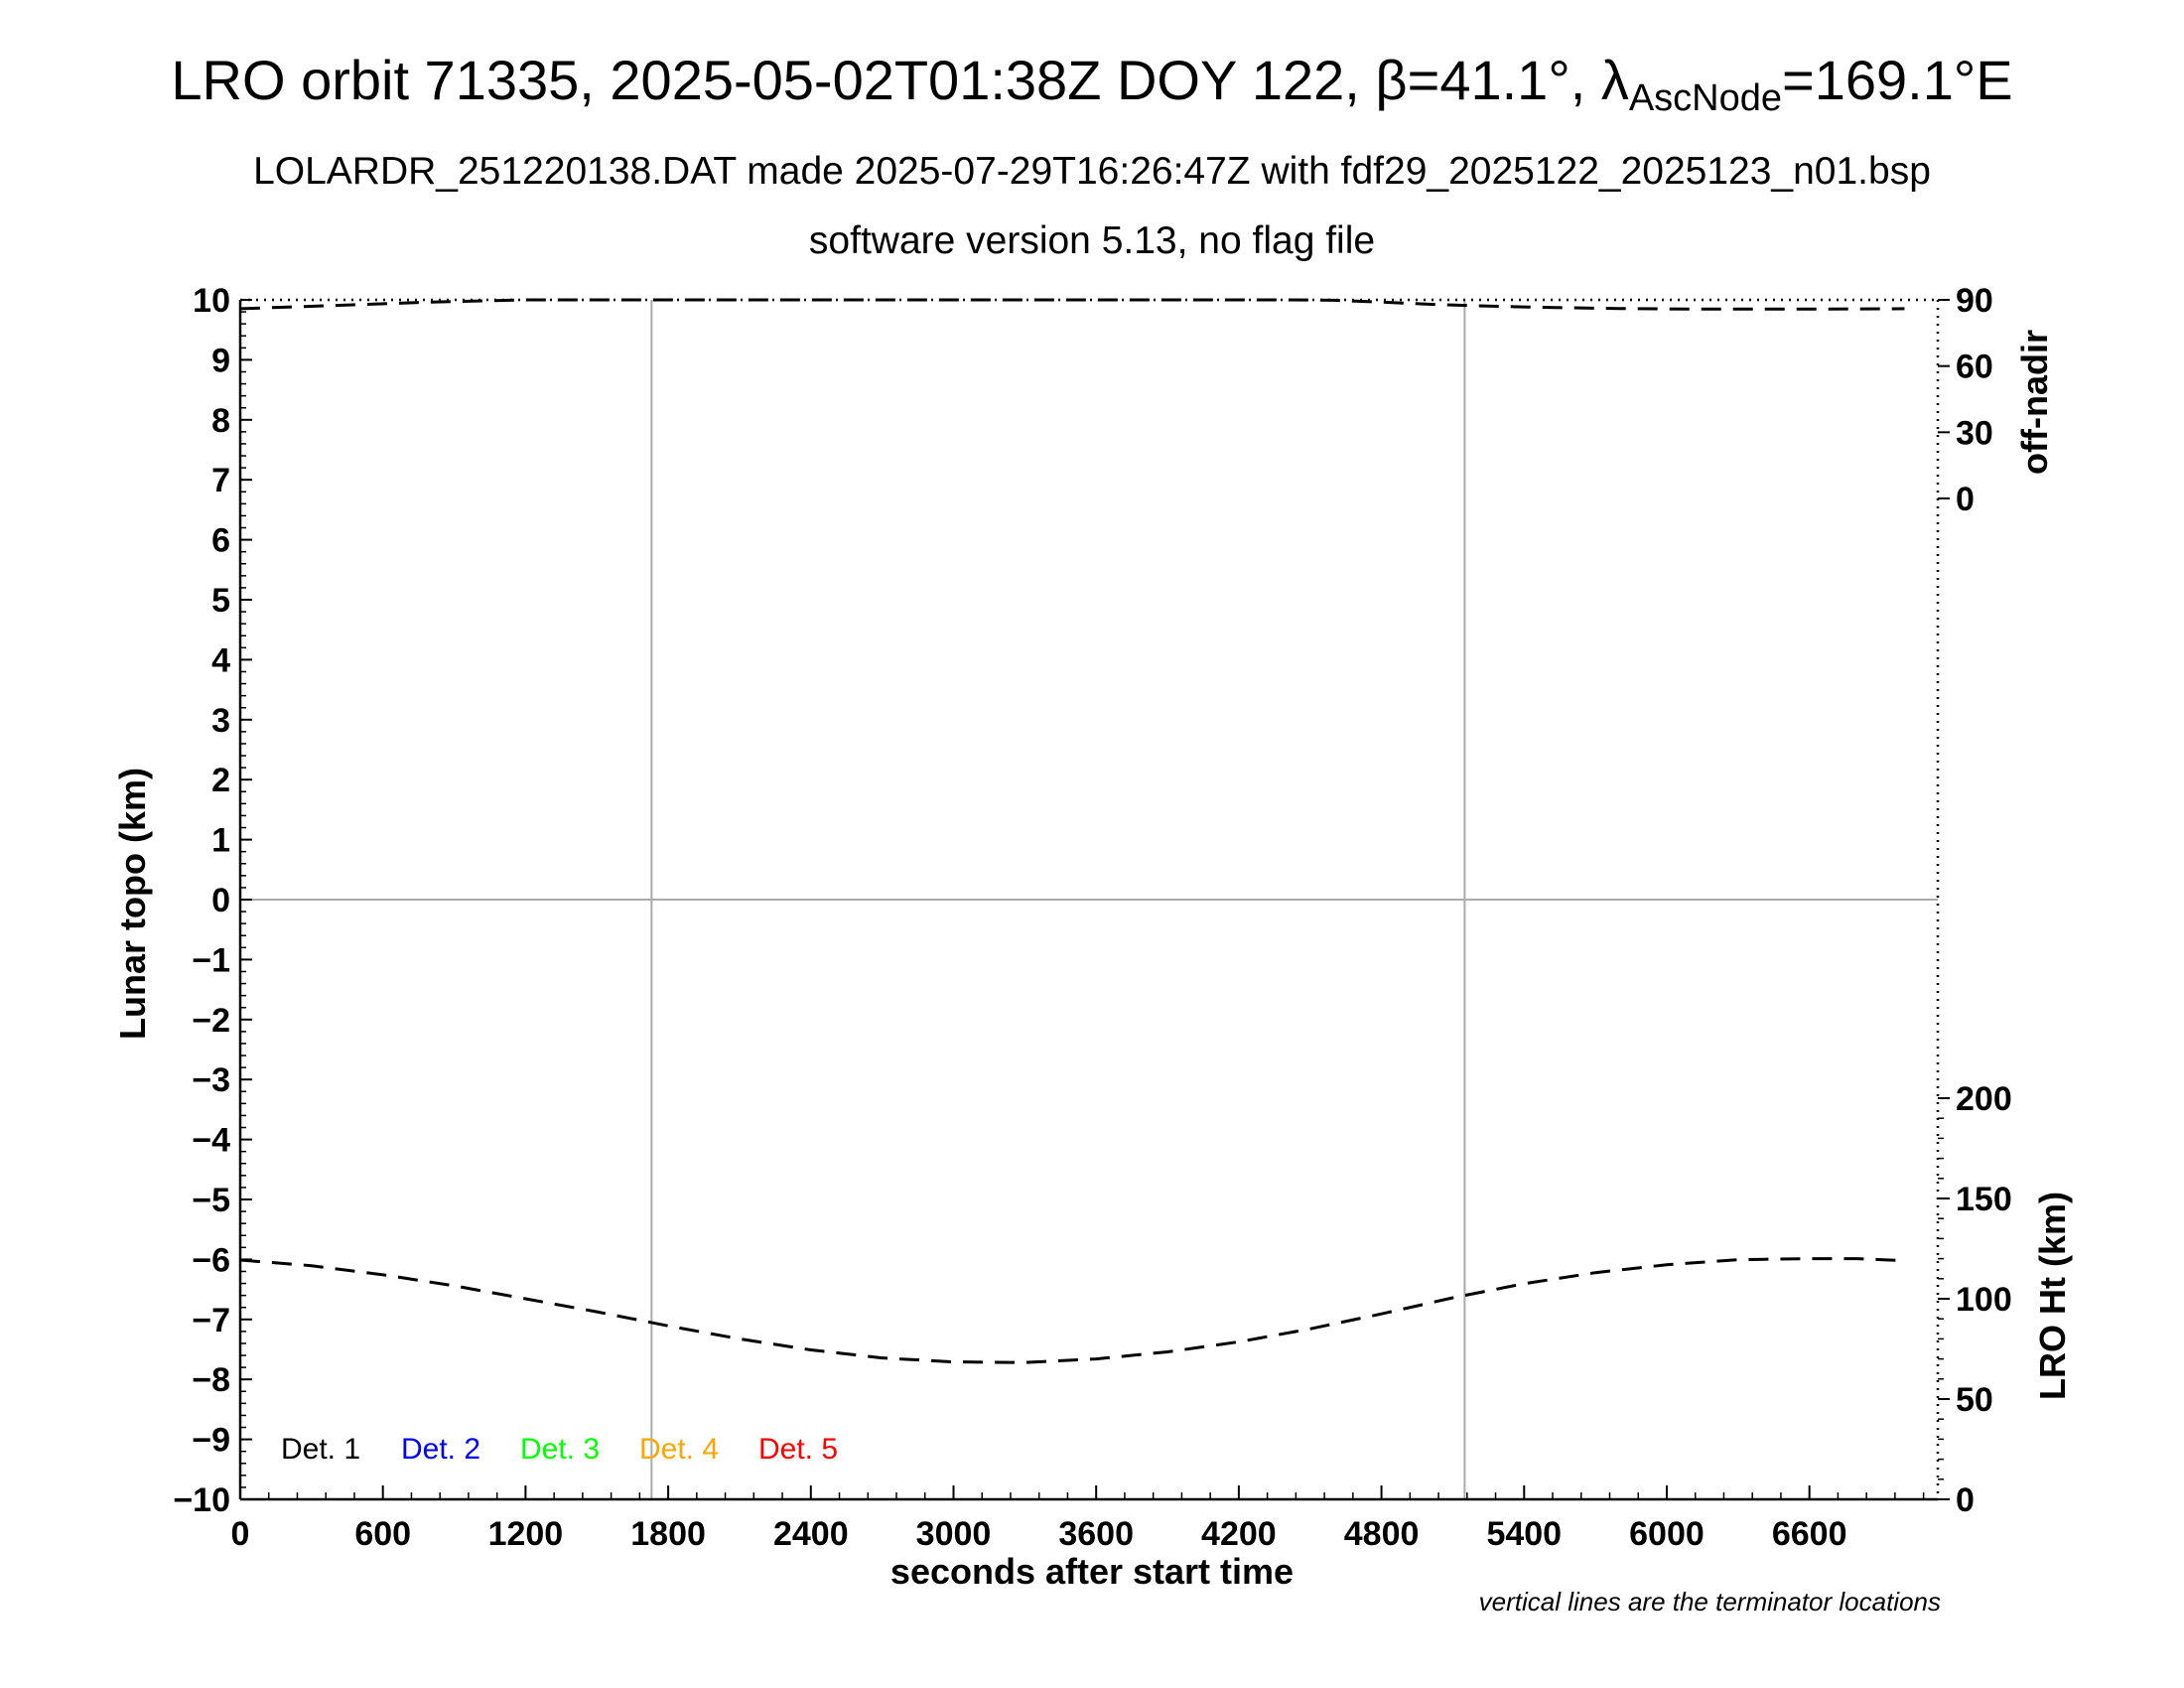 Image resolution: width=2184 pixels, height=1688 pixels. What do you see at coordinates (1965, 1500) in the screenshot?
I see `height-tick-label: 0` at bounding box center [1965, 1500].